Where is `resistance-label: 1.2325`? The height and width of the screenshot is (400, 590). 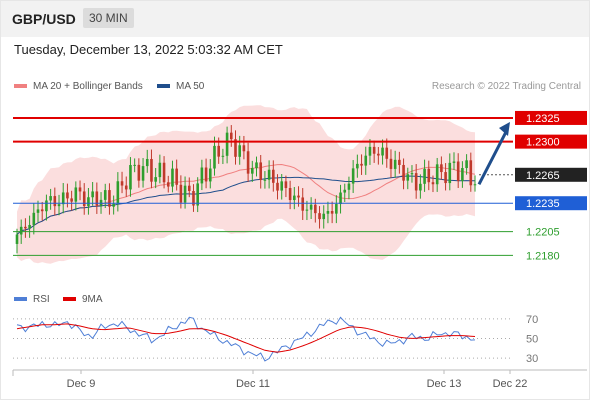 resistance-label: 1.2325 is located at coordinates (543, 119).